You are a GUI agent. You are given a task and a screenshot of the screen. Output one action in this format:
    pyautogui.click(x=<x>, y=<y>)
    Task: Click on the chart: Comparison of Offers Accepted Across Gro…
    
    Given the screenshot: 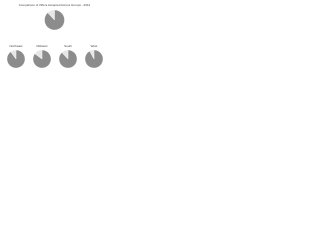 What is the action you would take?
    pyautogui.click(x=55, y=36)
    